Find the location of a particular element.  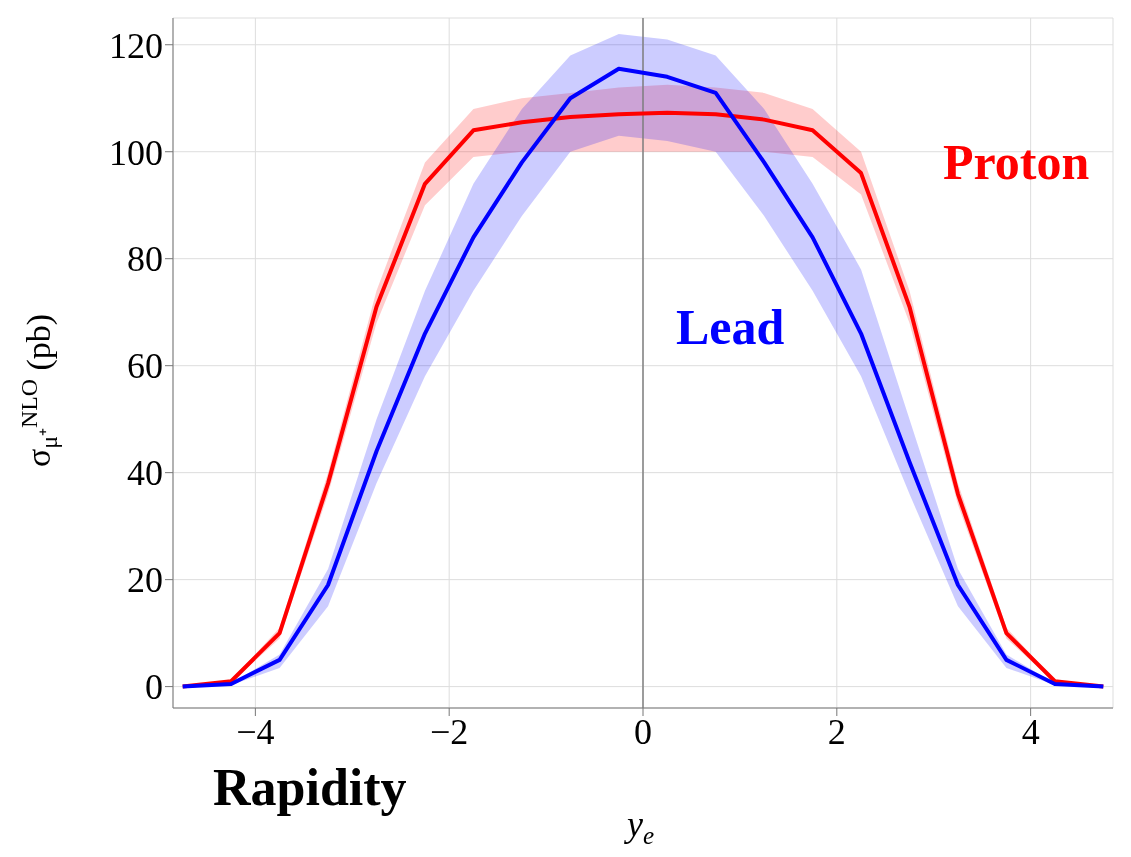

y-tick-label: 120 is located at coordinates (136, 45).